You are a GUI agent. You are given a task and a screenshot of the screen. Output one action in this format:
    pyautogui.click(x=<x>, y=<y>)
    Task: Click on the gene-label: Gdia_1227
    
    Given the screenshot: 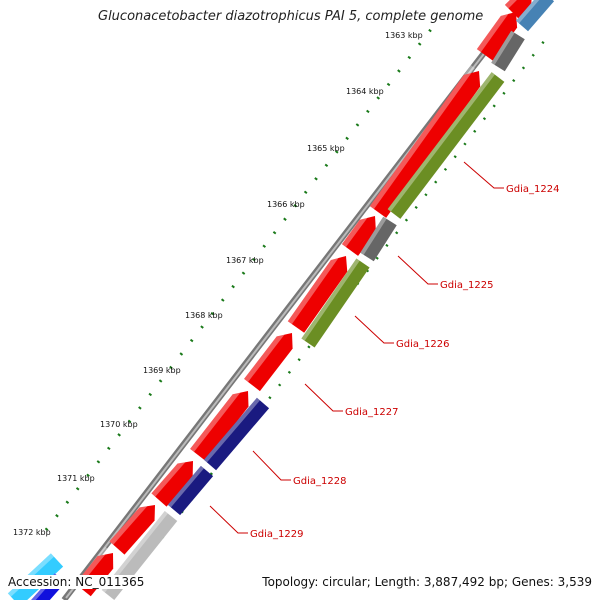 What is the action you would take?
    pyautogui.click(x=371, y=412)
    